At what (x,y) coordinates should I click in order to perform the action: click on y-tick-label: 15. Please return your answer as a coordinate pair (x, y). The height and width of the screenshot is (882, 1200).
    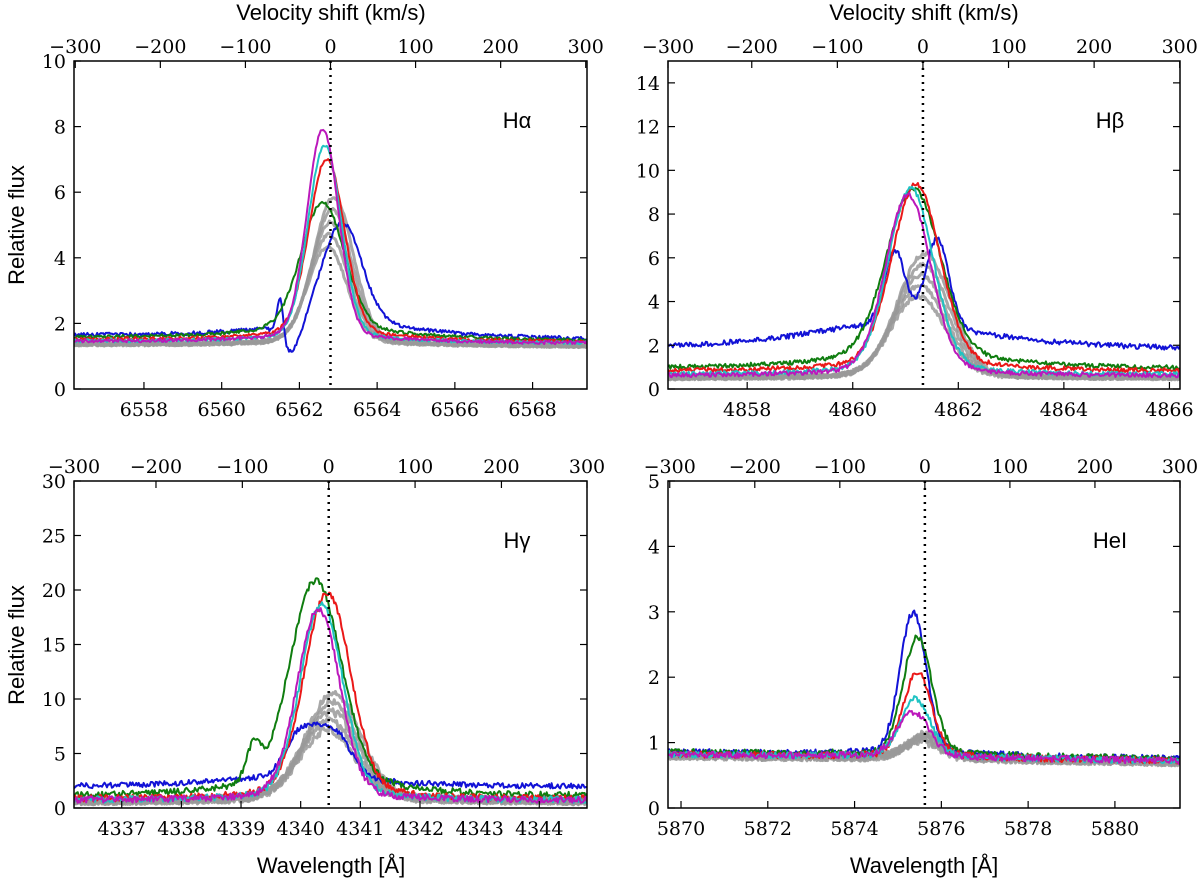
    Looking at the image, I should click on (54, 646).